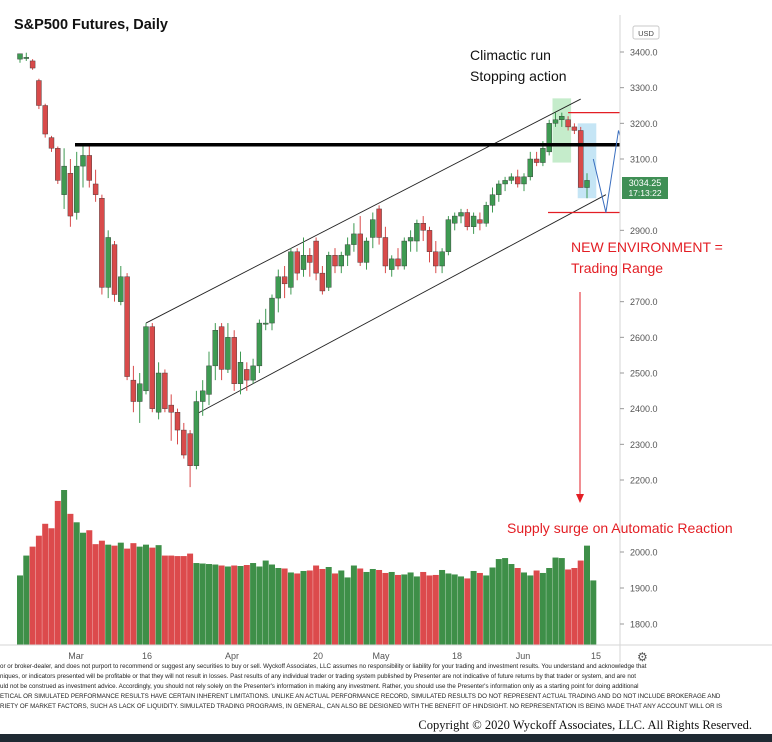 Image resolution: width=772 pixels, height=742 pixels. What do you see at coordinates (644, 589) in the screenshot?
I see `volume-tick-label: 1900.0` at bounding box center [644, 589].